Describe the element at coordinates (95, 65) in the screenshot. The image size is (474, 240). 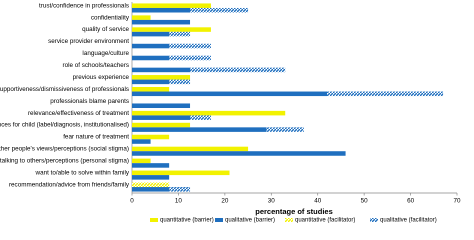
I see `y-tick-label: role of schools/teachers` at that location.